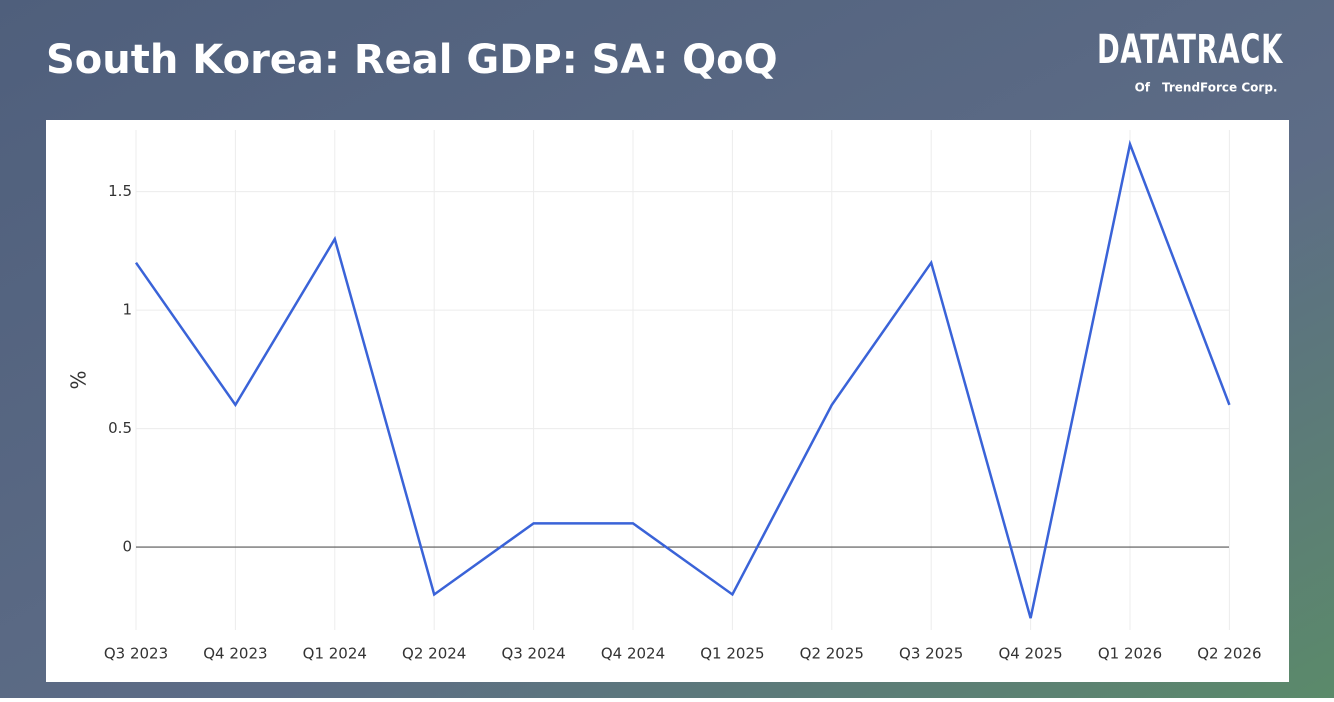 The height and width of the screenshot is (702, 1334). What do you see at coordinates (633, 654) in the screenshot?
I see `x-tick-label: Q4 2024` at bounding box center [633, 654].